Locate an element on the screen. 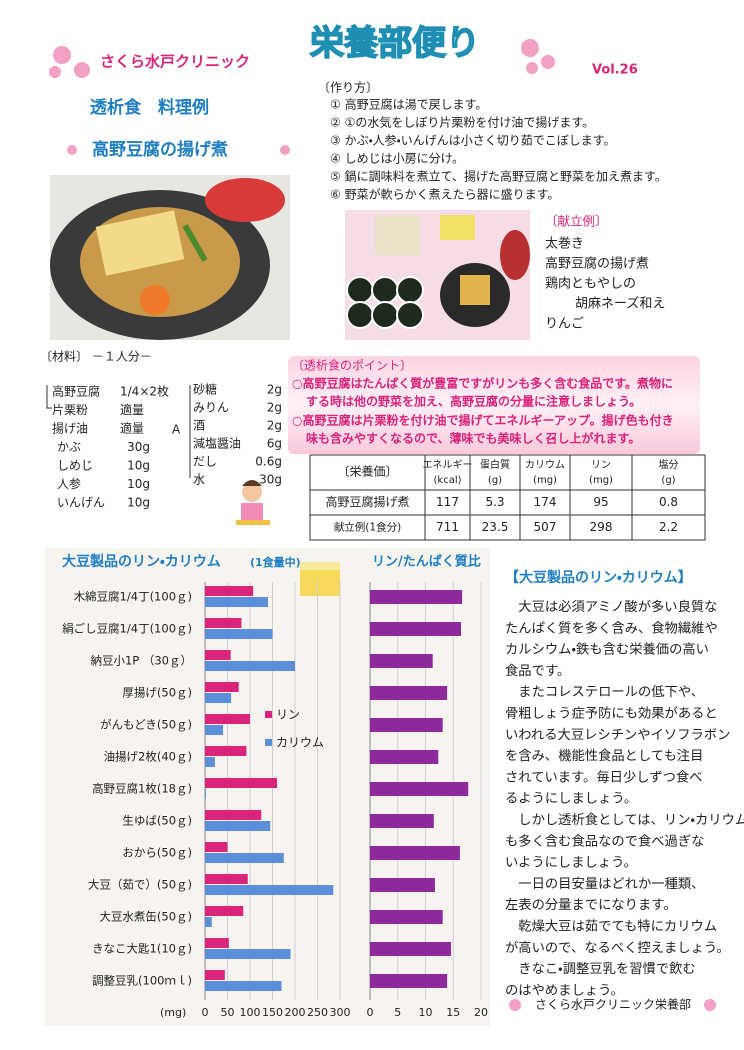 The image size is (744, 1050). x-tick-label: 20 is located at coordinates (481, 1012).